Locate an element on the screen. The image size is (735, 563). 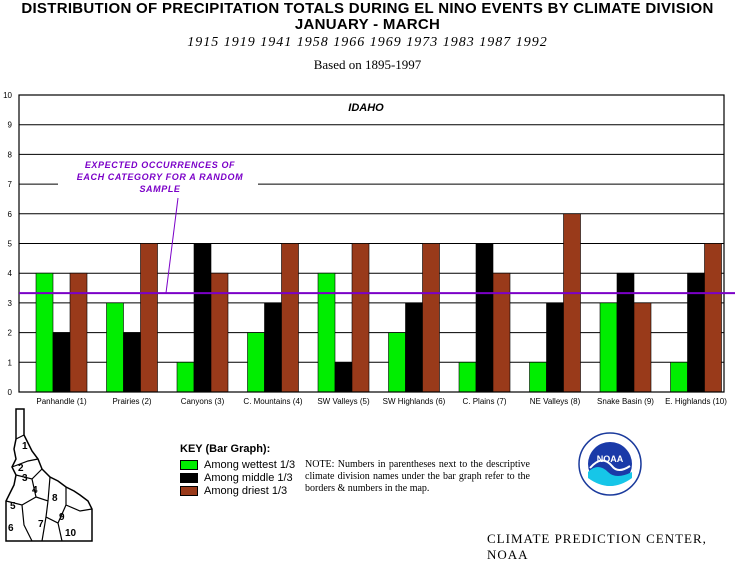
division-borders is located at coordinates (49, 488).